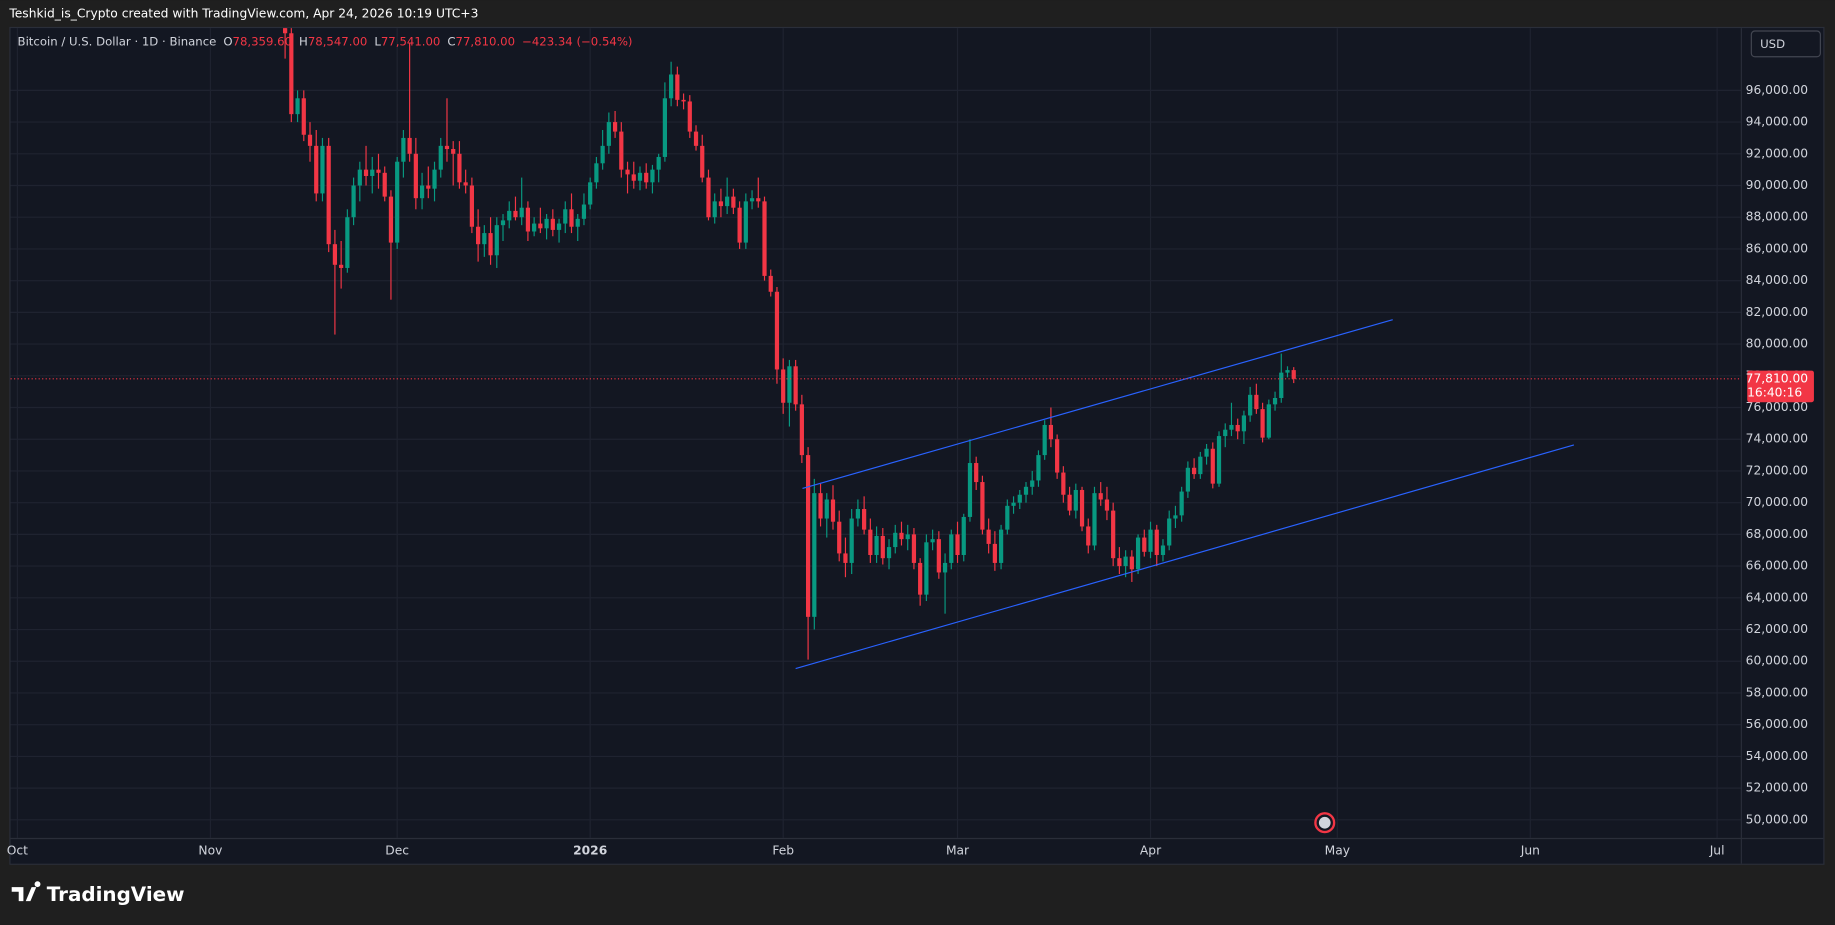  I want to click on legend-l: 77,541.00, so click(410, 41).